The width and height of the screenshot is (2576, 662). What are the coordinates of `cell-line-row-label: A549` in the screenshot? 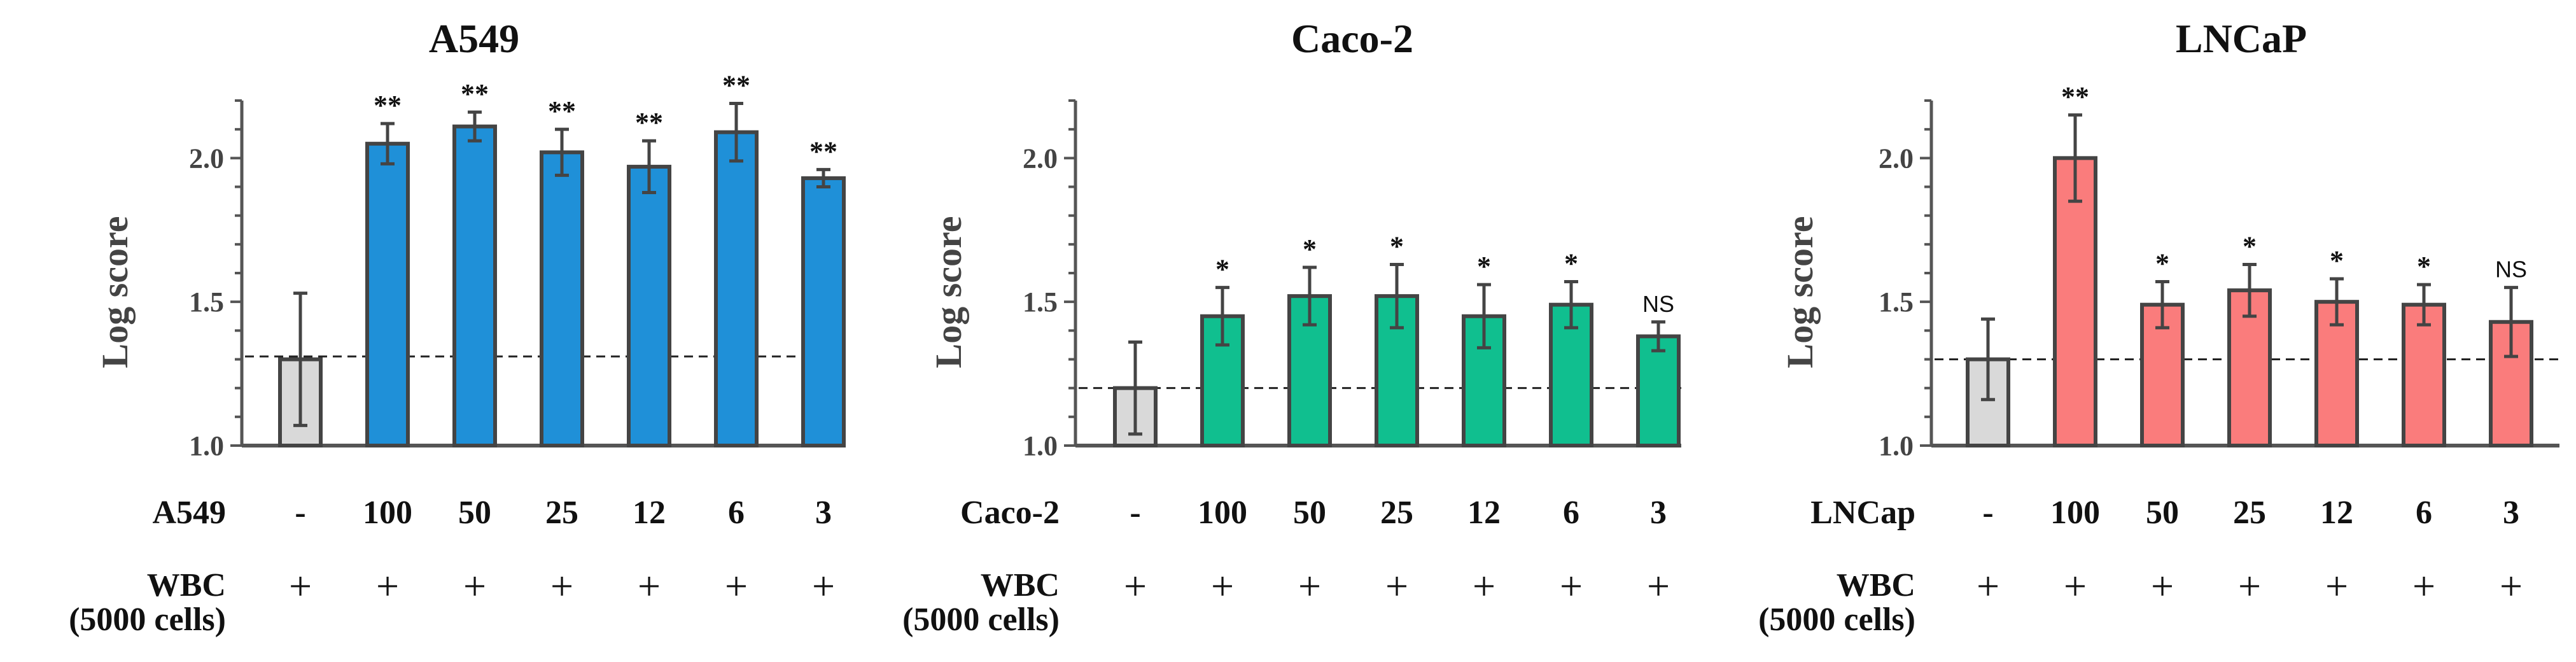 It's located at (189, 513).